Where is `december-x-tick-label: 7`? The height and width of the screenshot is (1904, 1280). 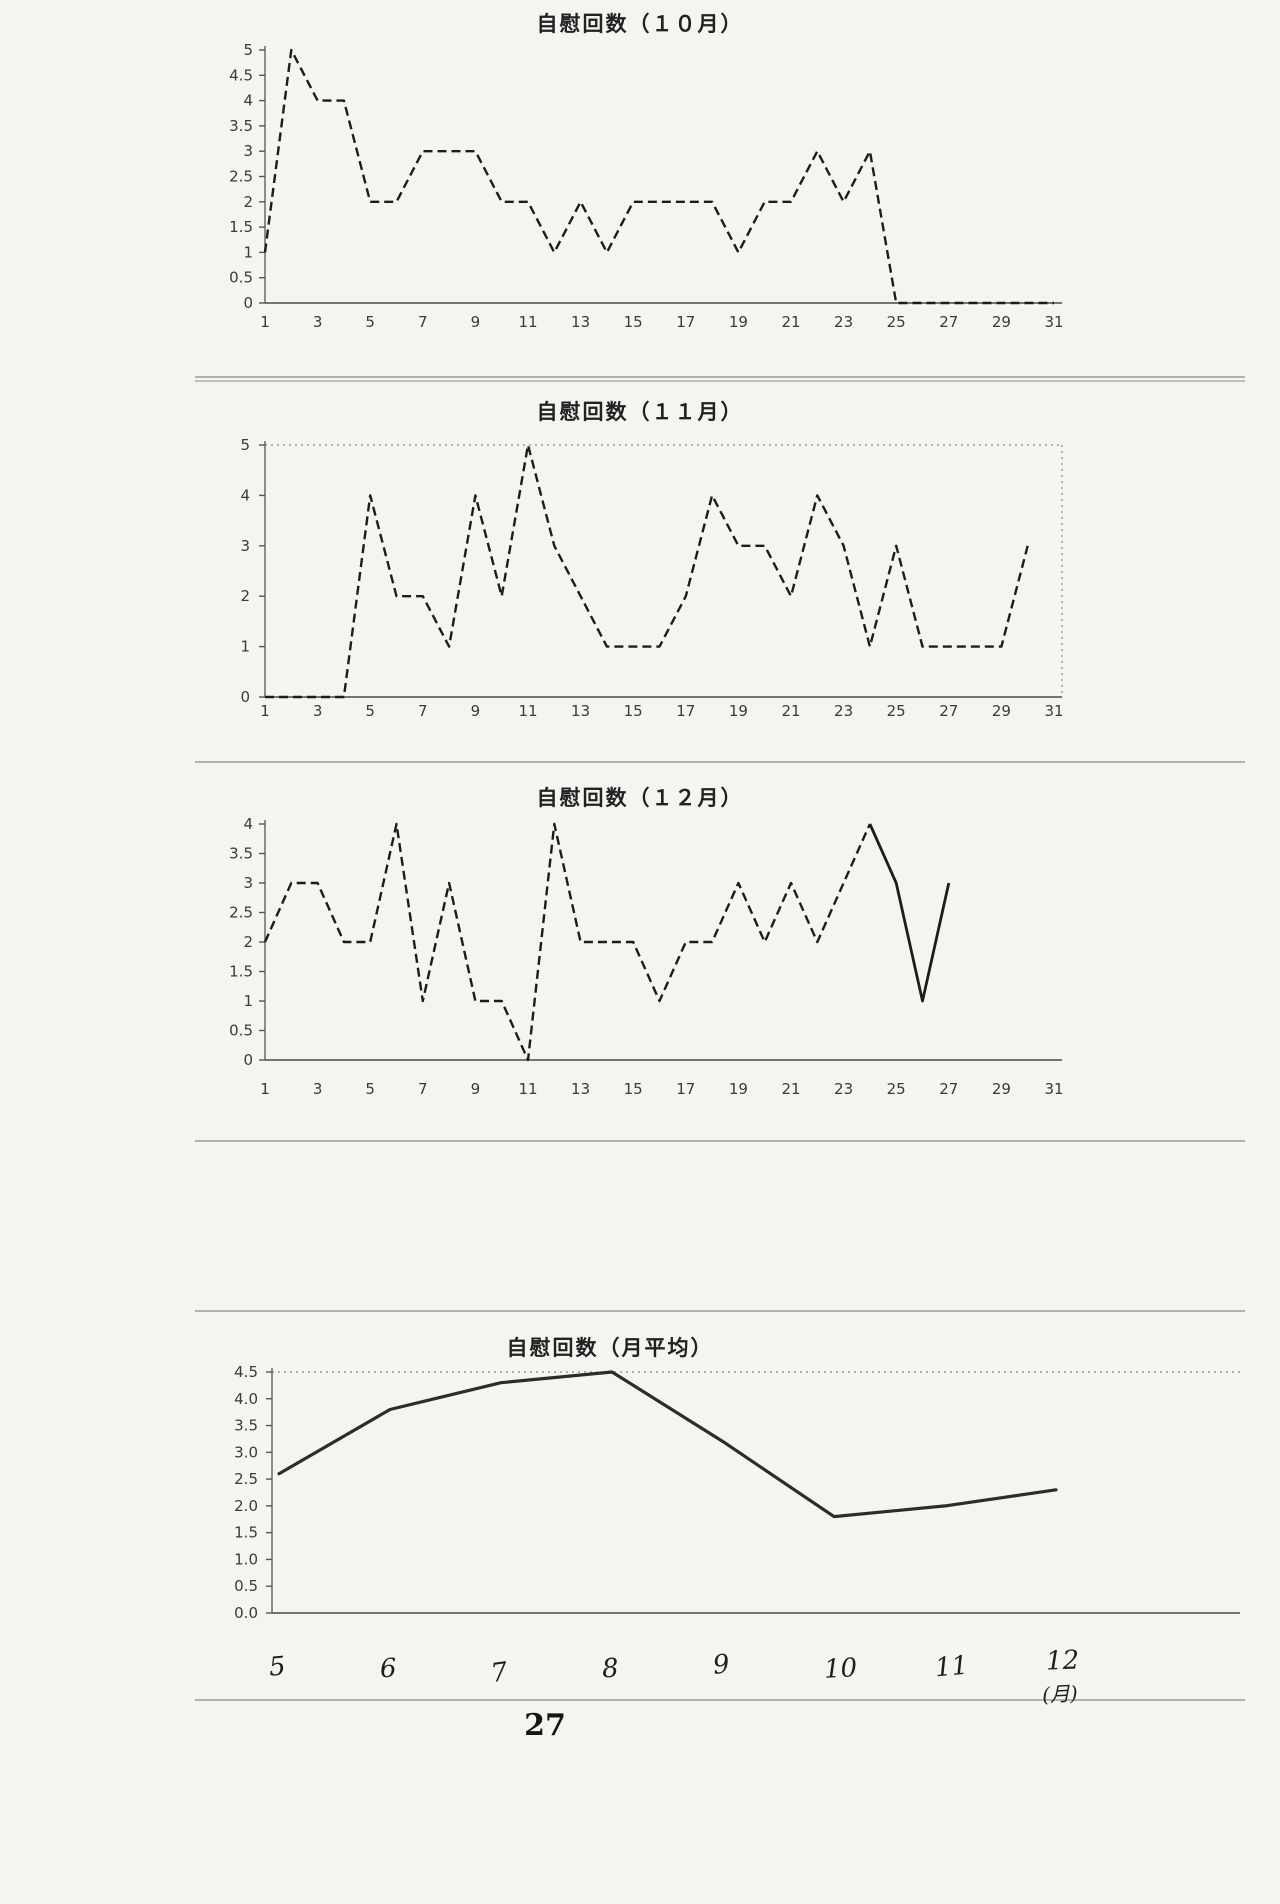 december-x-tick-label: 7 is located at coordinates (423, 1089).